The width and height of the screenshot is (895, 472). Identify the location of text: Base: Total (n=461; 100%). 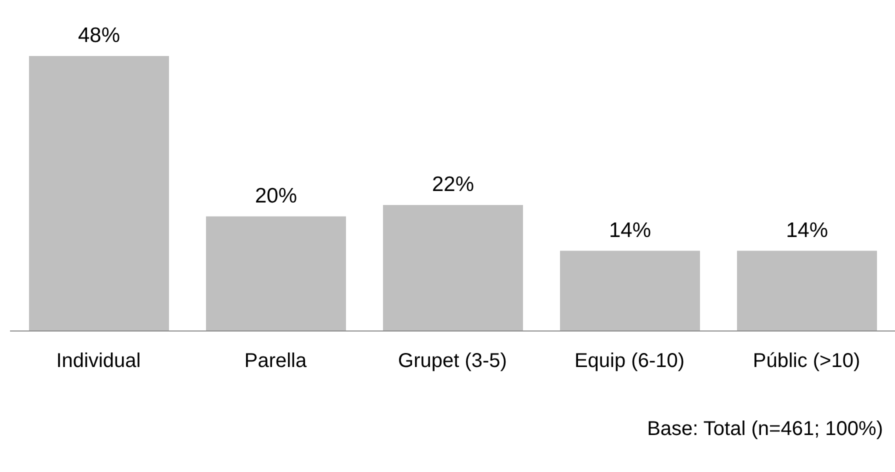
(765, 429).